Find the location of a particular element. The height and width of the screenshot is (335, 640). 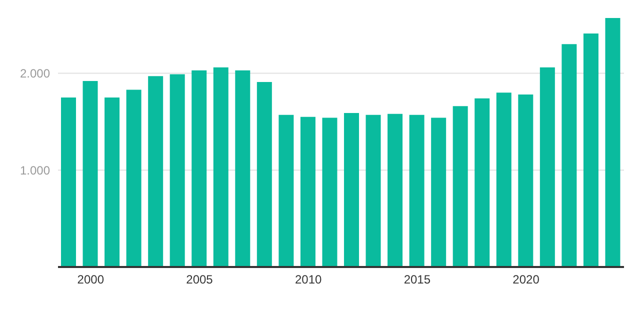

x-tick-label: 2005 is located at coordinates (200, 279).